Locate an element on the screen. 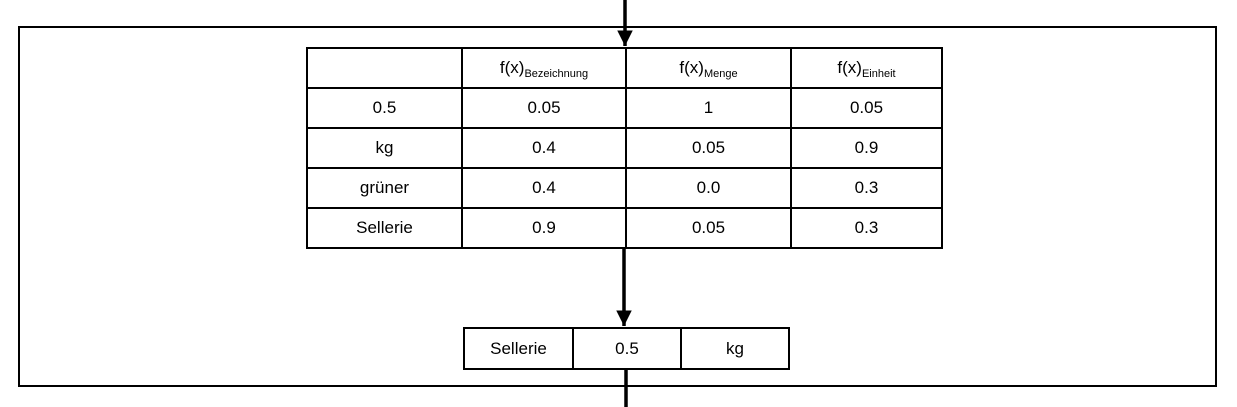 This screenshot has height=407, width=1237. score-cell-menge: 0.0 is located at coordinates (708, 188).